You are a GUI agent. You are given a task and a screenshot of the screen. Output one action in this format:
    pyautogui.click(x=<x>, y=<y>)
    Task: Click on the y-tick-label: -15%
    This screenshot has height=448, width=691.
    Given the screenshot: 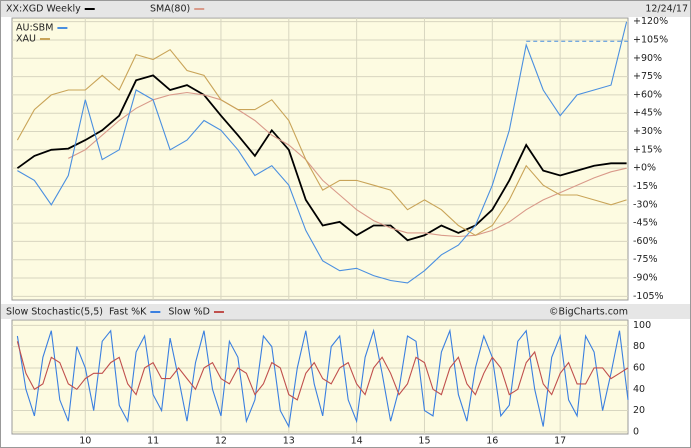 What is the action you would take?
    pyautogui.click(x=645, y=186)
    